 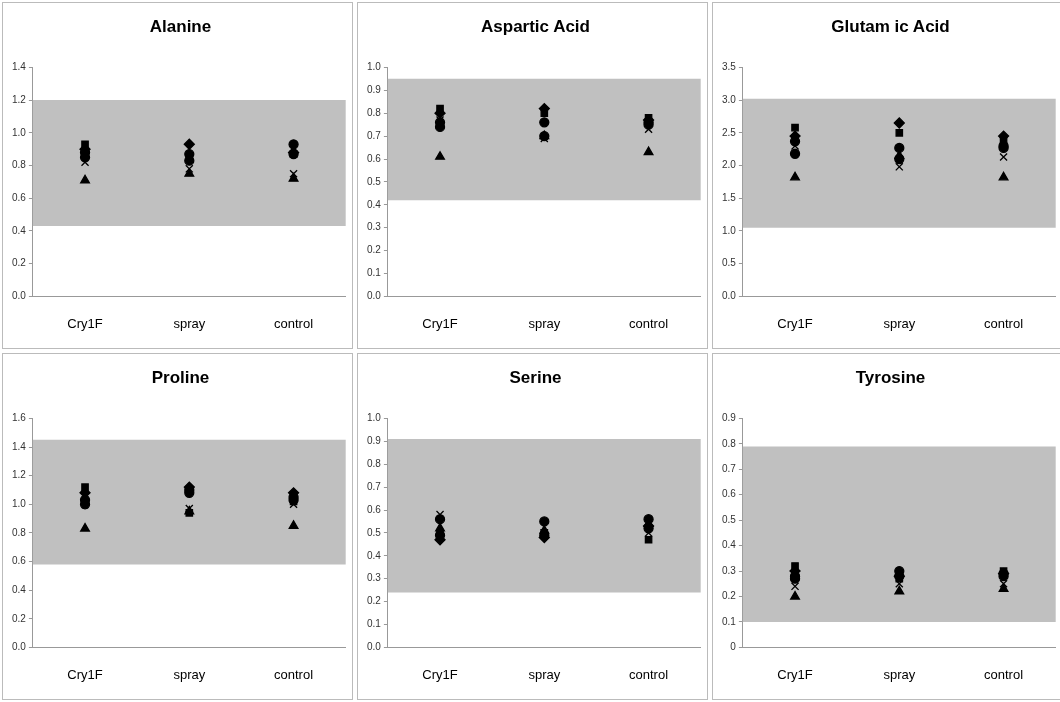 I want to click on chart-title: Serine, so click(x=535, y=377).